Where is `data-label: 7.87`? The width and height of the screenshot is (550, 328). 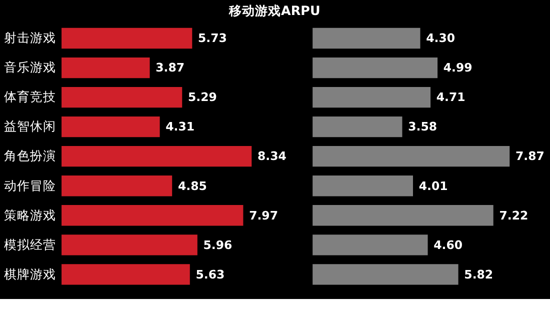
data-label: 7.87 is located at coordinates (529, 156).